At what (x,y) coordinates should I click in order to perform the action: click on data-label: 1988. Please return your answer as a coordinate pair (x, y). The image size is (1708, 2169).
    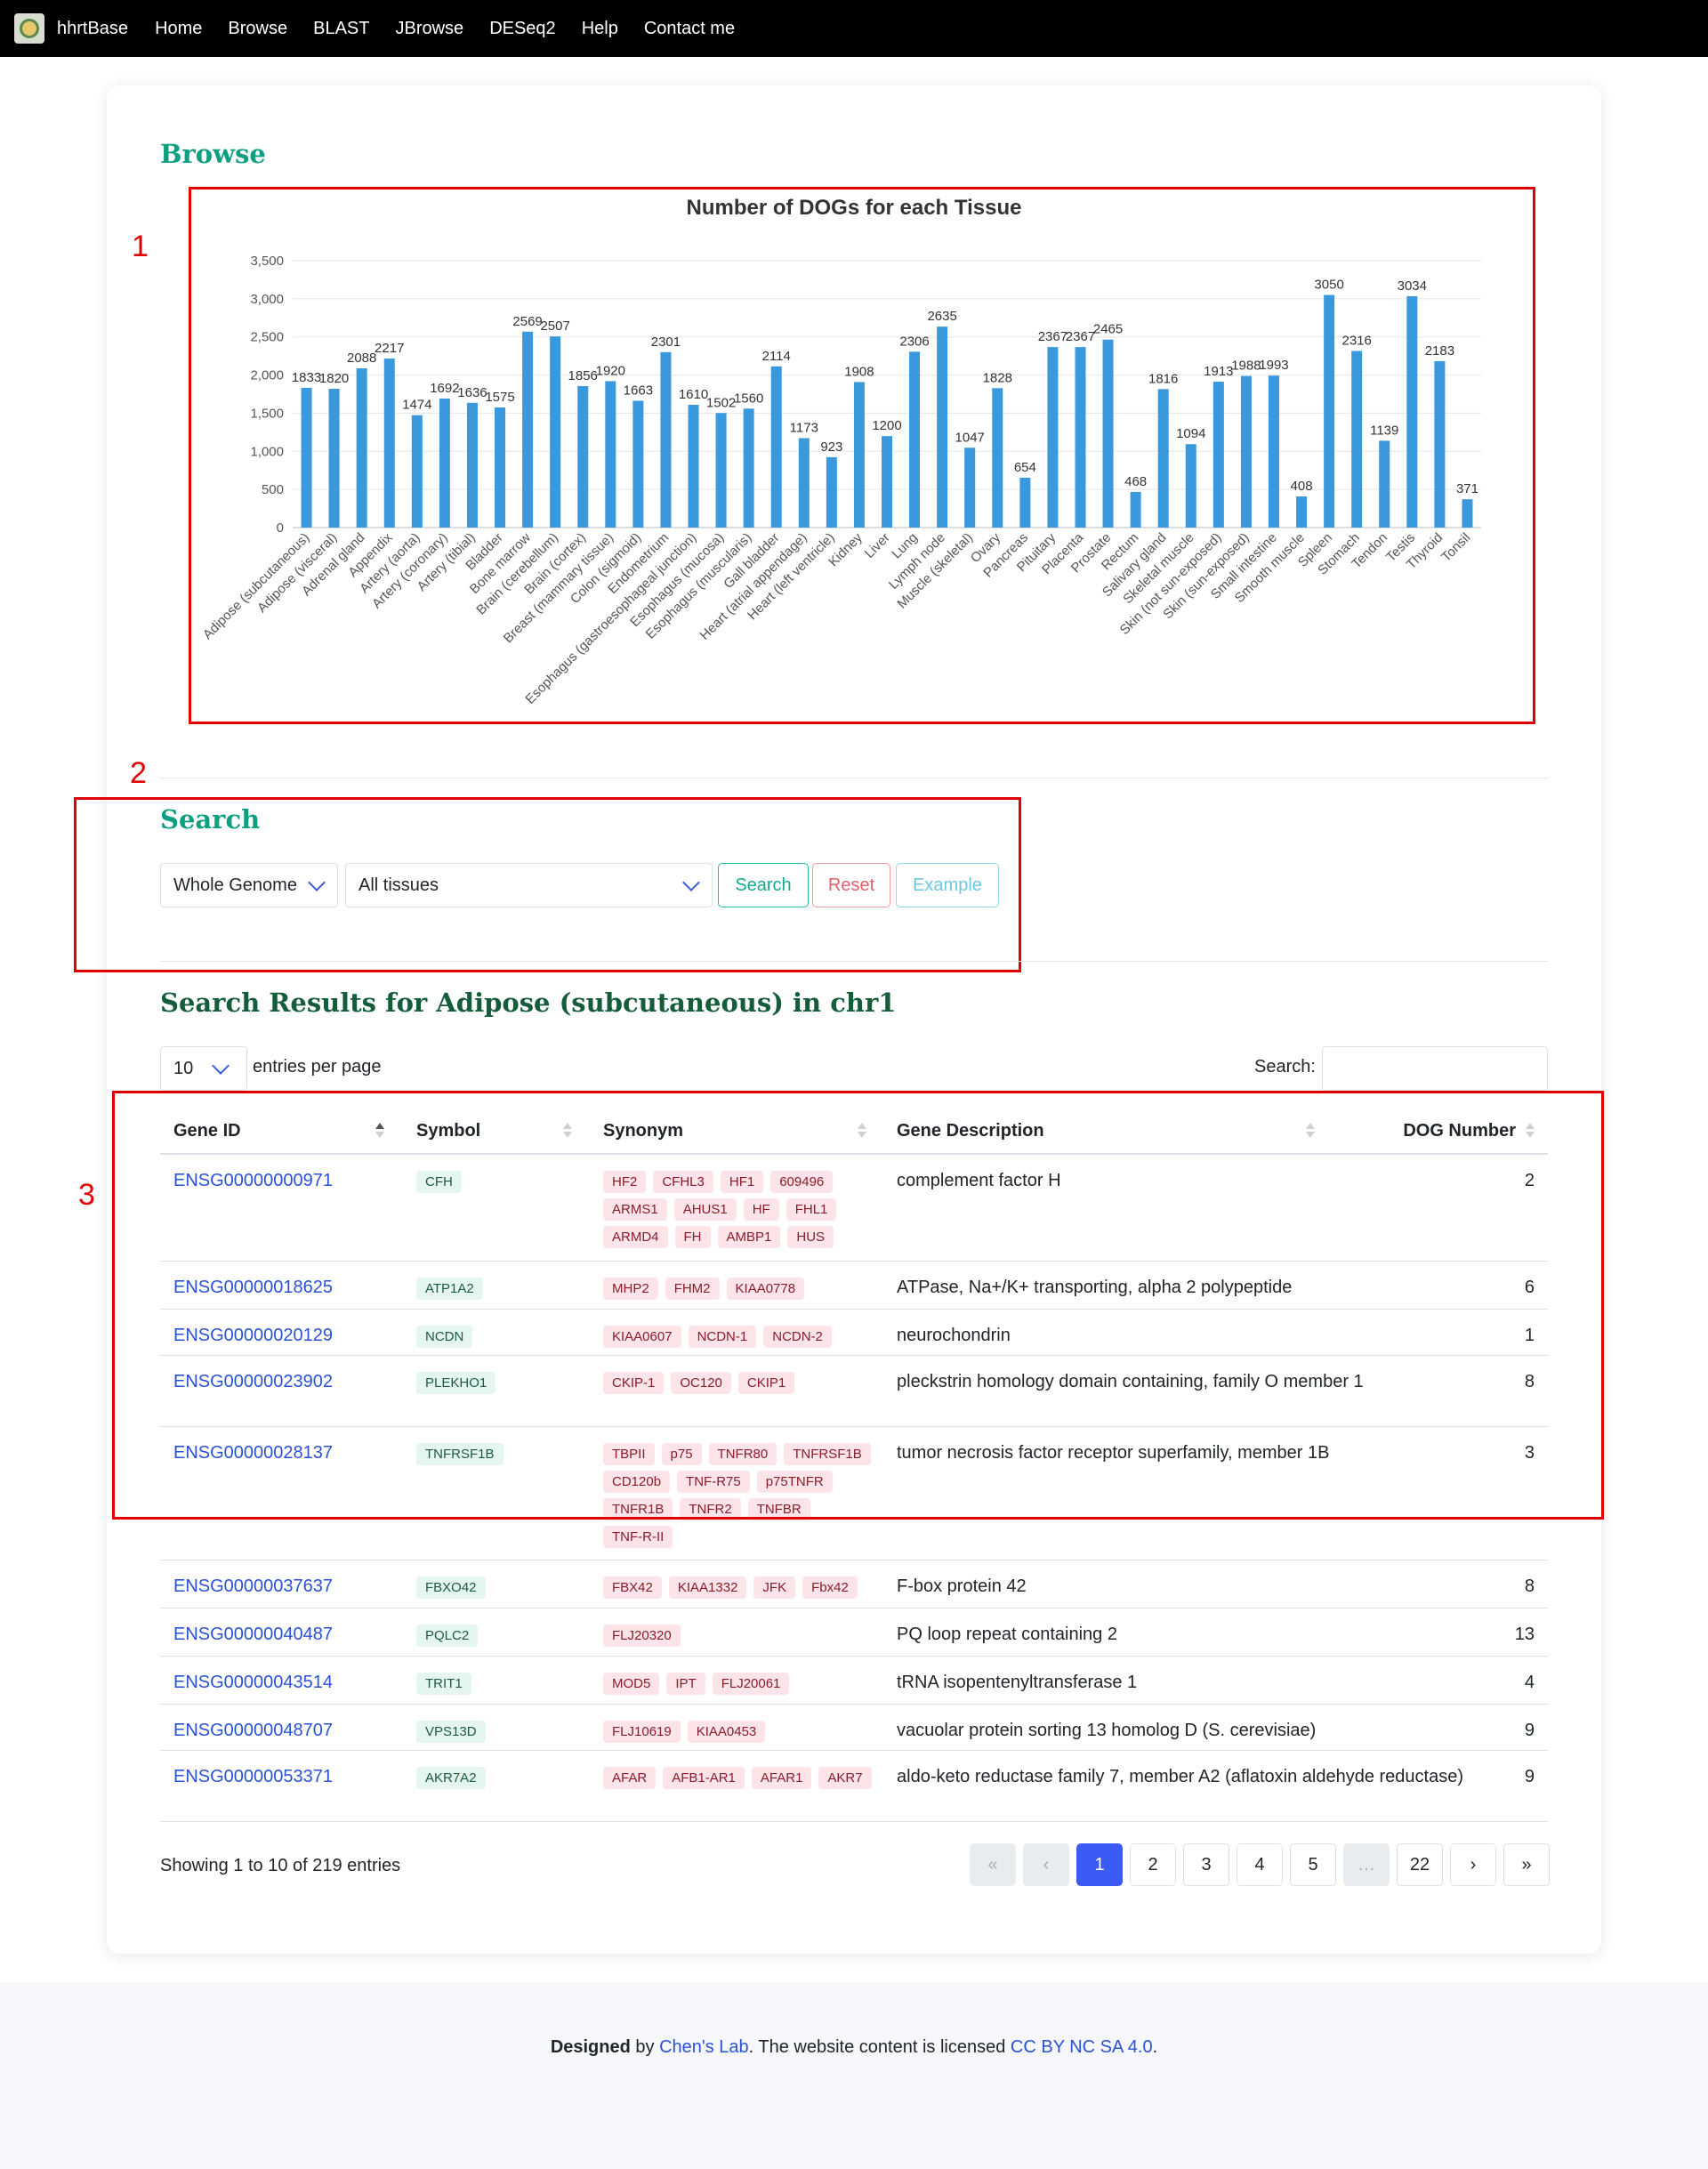
    Looking at the image, I should click on (1246, 366).